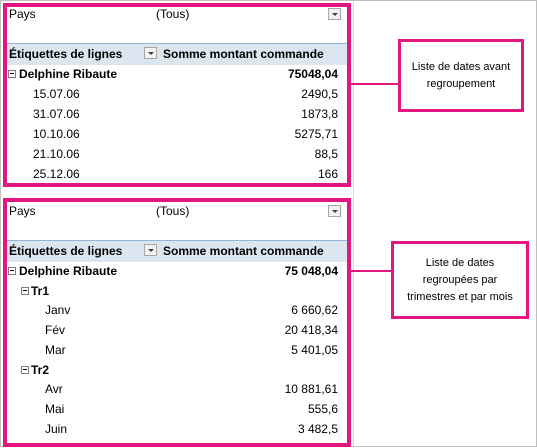  Describe the element at coordinates (55, 349) in the screenshot. I see `row-label: Mar` at that location.